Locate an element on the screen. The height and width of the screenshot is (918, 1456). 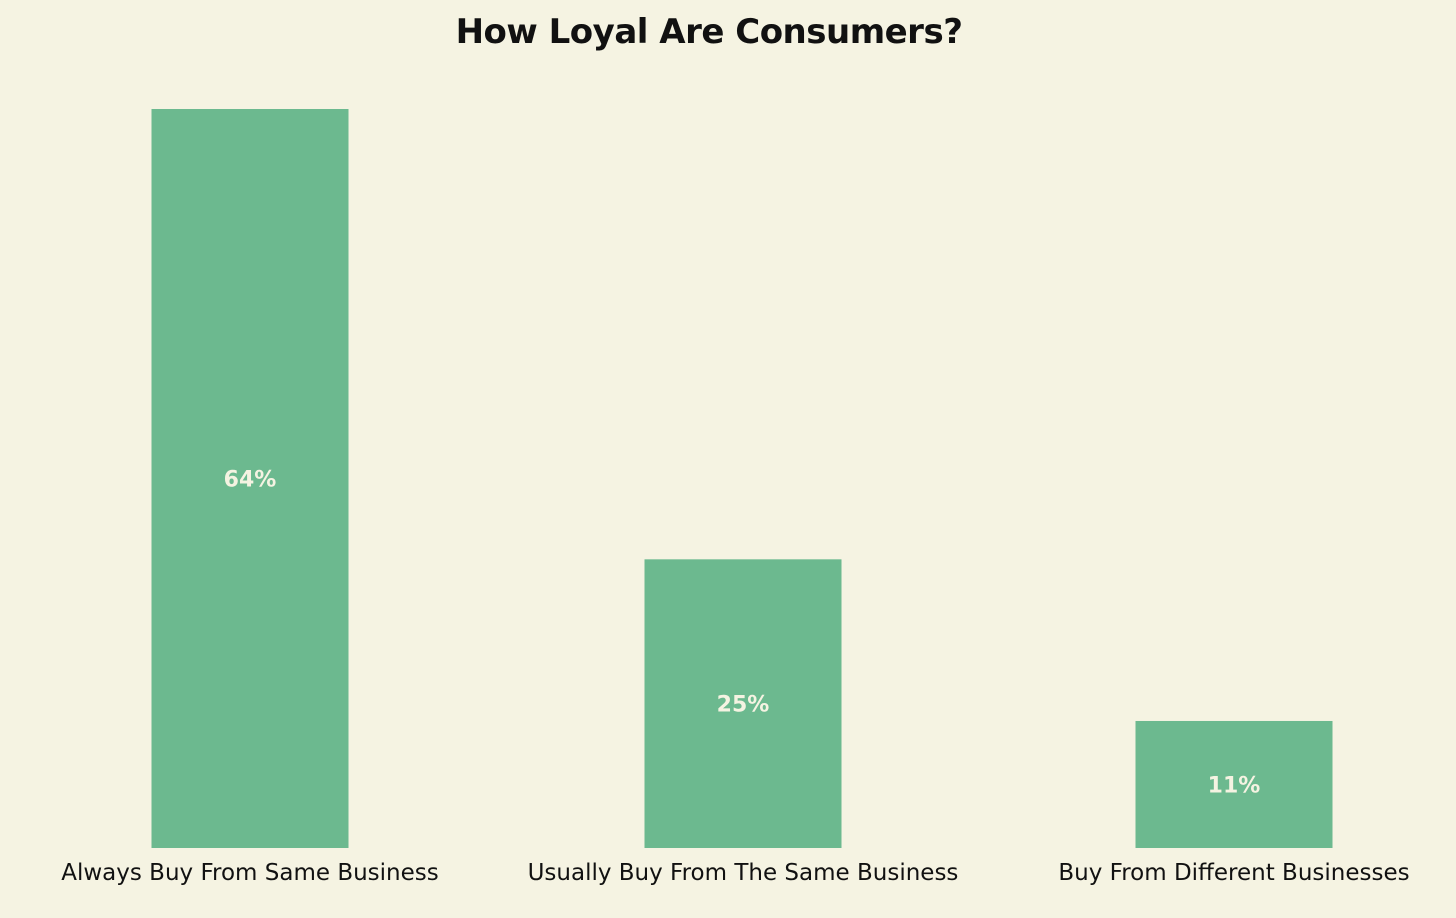
category-tick-label: Usually Buy From The Same Business is located at coordinates (743, 873).